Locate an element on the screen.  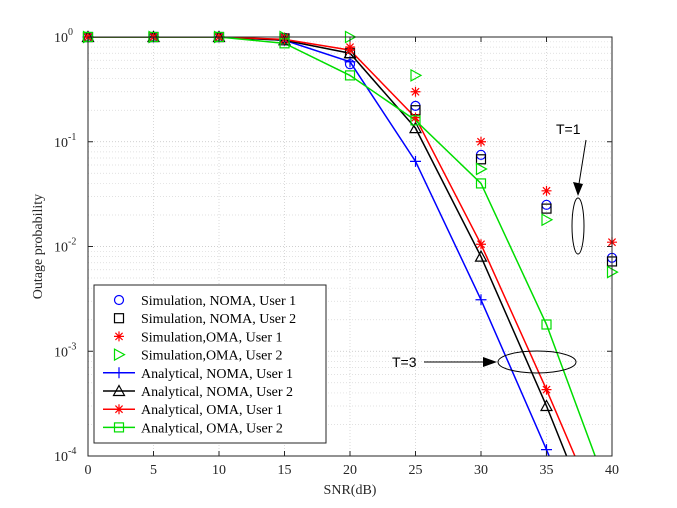
legend-label: Analytical, OMA, User 1 is located at coordinates (212, 410).